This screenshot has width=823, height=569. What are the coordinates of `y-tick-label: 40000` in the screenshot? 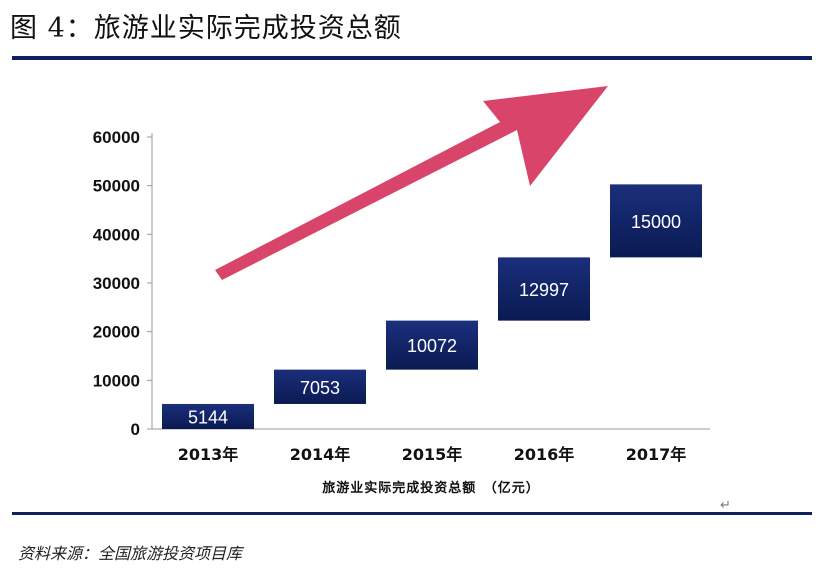 It's located at (116, 234).